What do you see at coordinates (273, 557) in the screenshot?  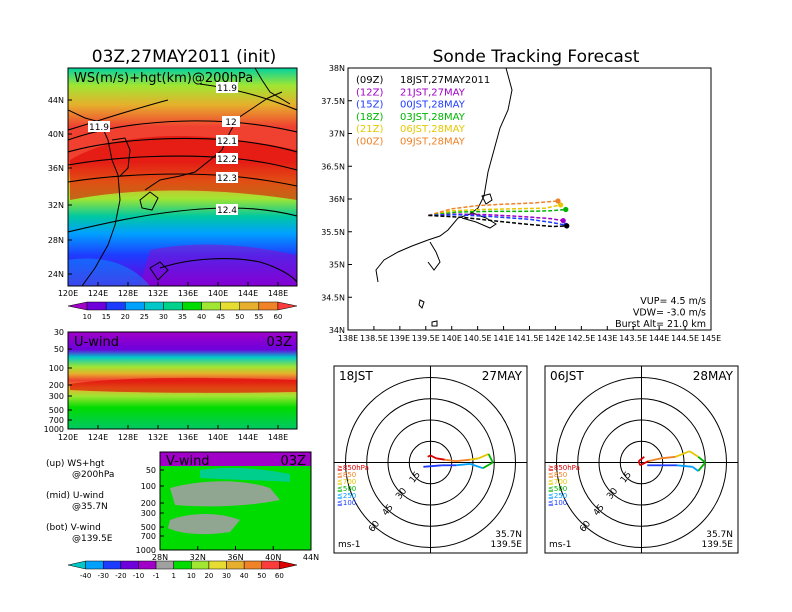 I see `lat-tick-label: 40N` at bounding box center [273, 557].